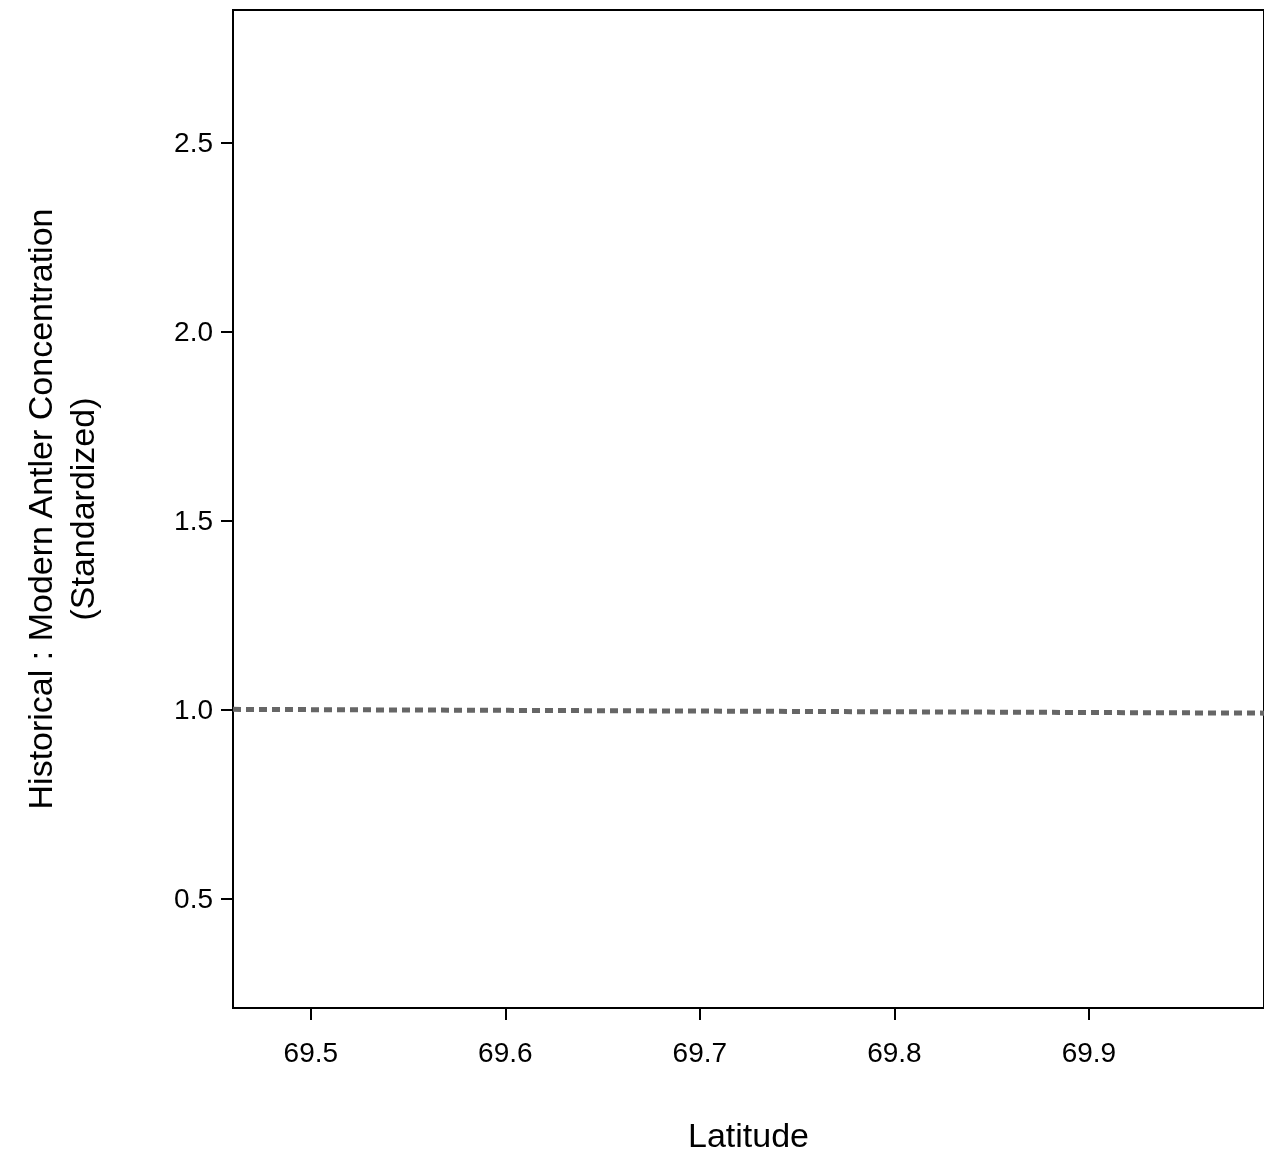  What do you see at coordinates (193, 898) in the screenshot?
I see `y-tick-label: 0.5` at bounding box center [193, 898].